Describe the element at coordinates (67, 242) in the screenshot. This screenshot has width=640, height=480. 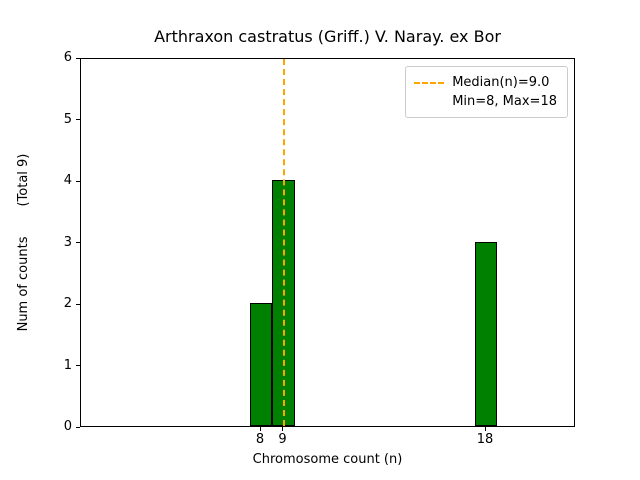
I see `y-tick-label: 3` at that location.